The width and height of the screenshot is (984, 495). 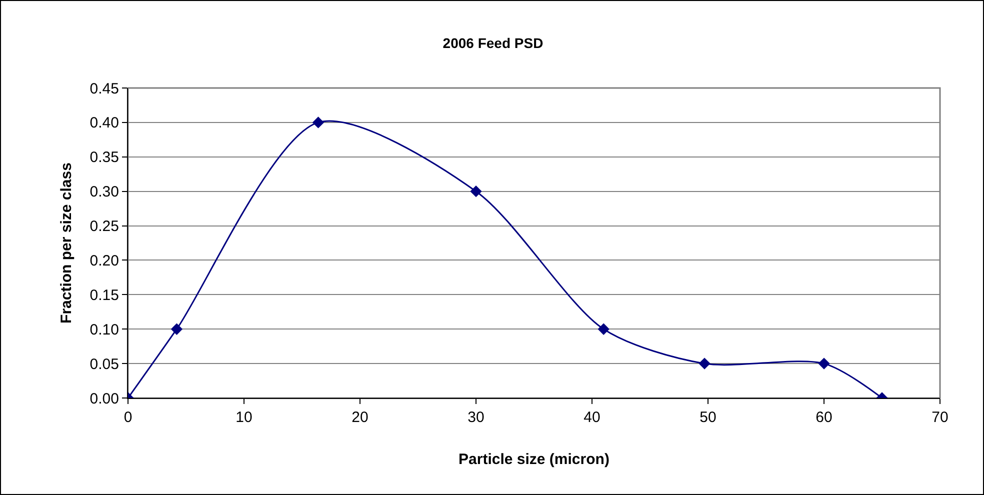 I want to click on x-tick-label: 70, so click(x=940, y=417).